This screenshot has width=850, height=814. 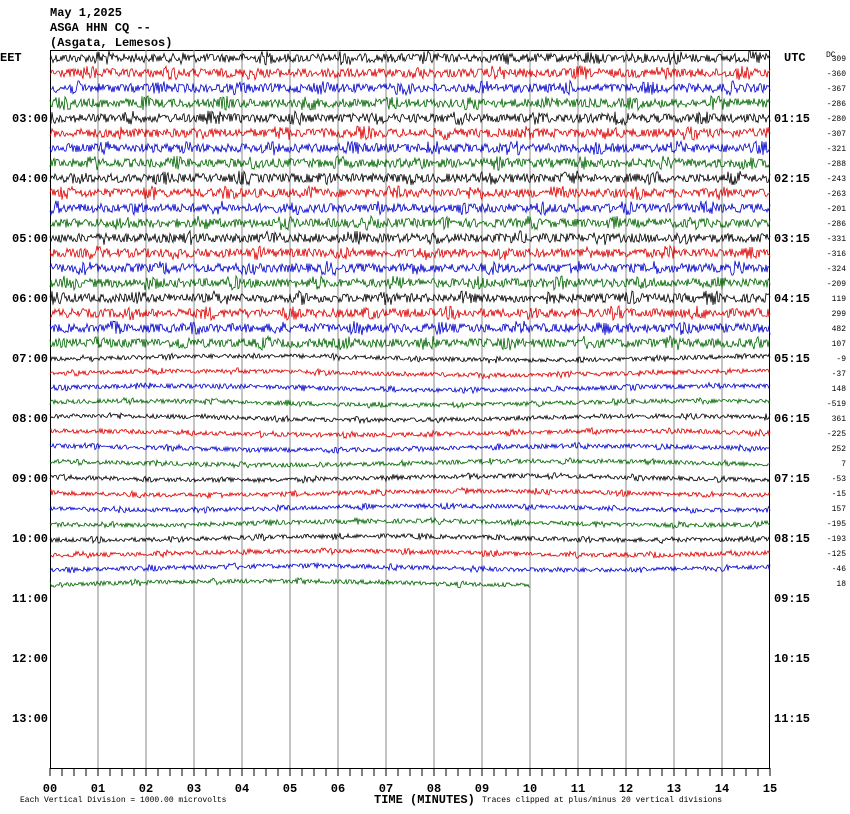 I want to click on dc-offset: -193, so click(x=836, y=539).